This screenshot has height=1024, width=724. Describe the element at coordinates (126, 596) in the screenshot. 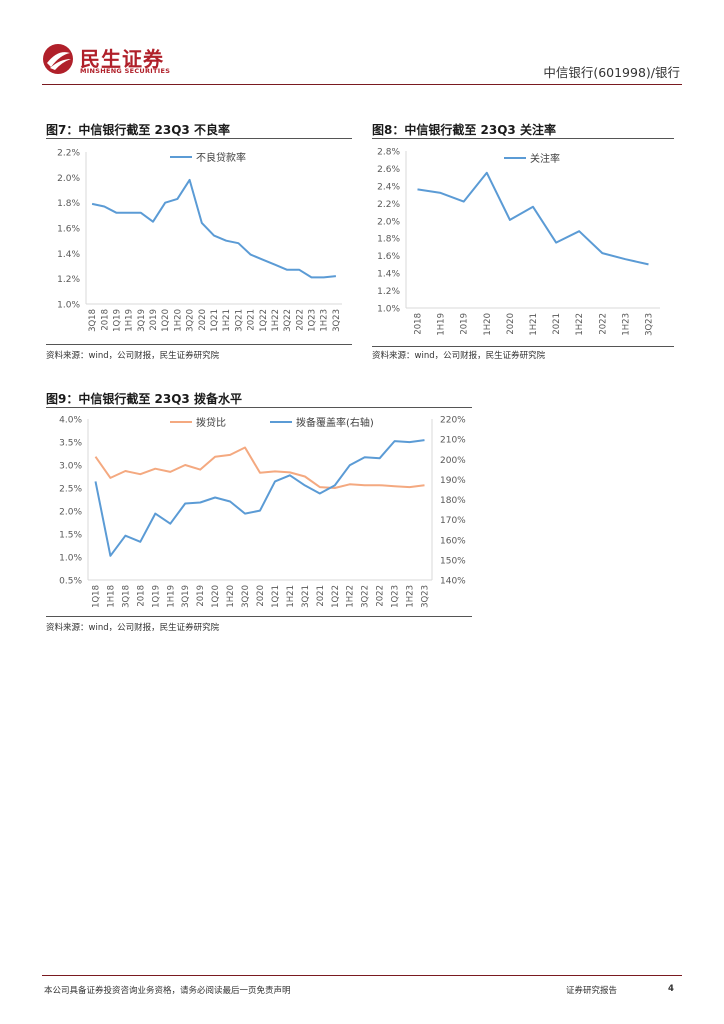

I see `fig9-x-tick-label: 3Q18` at that location.